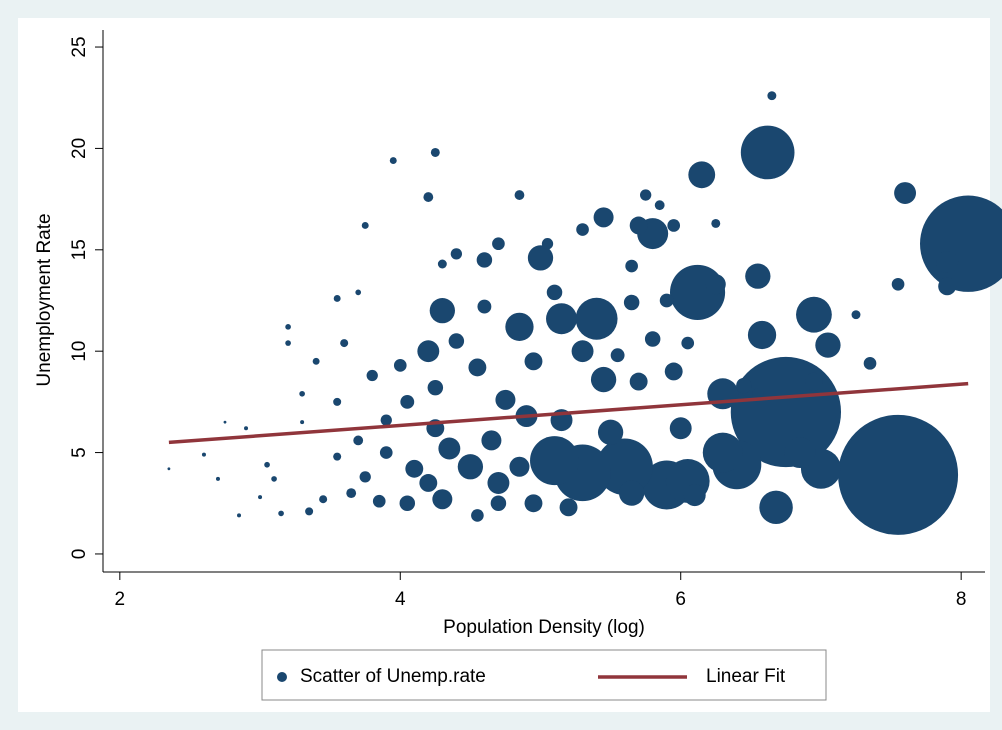 The width and height of the screenshot is (1002, 730). What do you see at coordinates (746, 676) in the screenshot?
I see `legend-label: Linear Fit` at bounding box center [746, 676].